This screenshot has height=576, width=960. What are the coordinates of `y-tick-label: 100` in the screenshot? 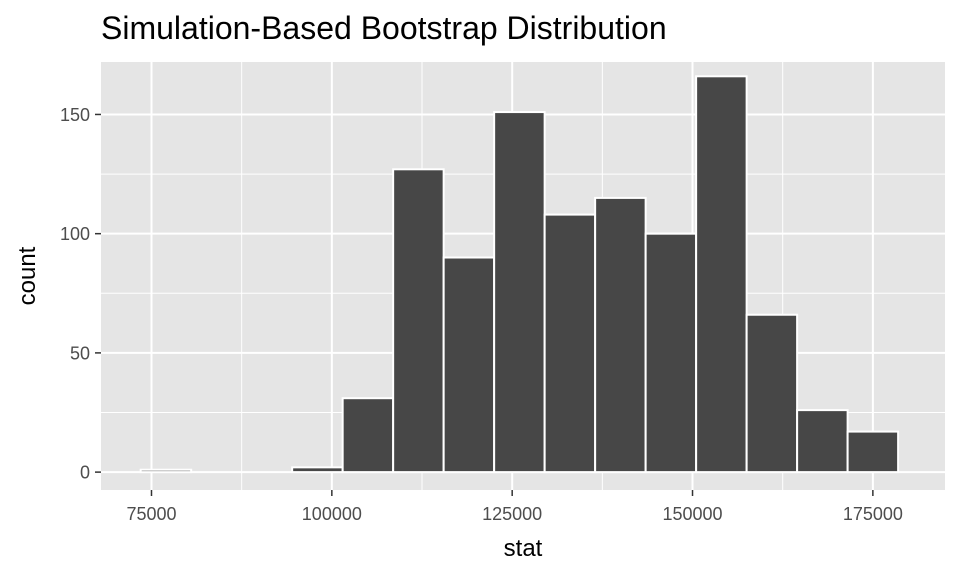 It's located at (75, 234).